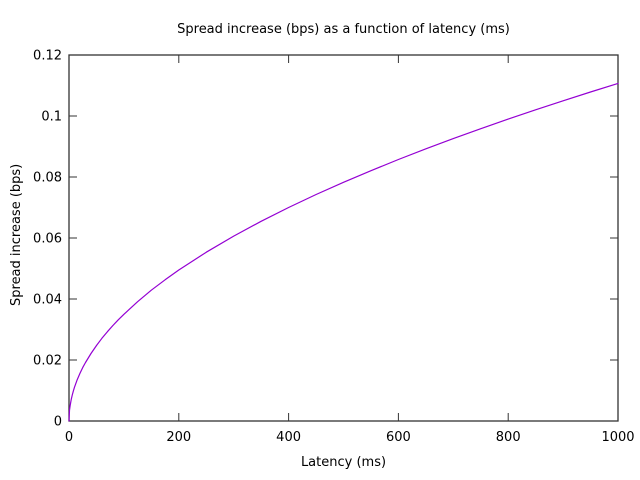  What do you see at coordinates (47, 239) in the screenshot?
I see `y-tick-label: 0.06` at bounding box center [47, 239].